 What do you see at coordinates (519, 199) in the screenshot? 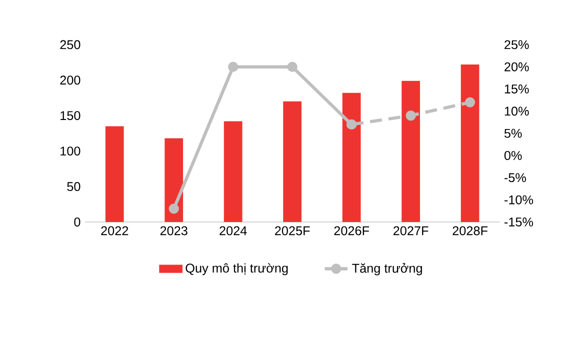
I see `y2-tick-label: -10%` at bounding box center [519, 199].